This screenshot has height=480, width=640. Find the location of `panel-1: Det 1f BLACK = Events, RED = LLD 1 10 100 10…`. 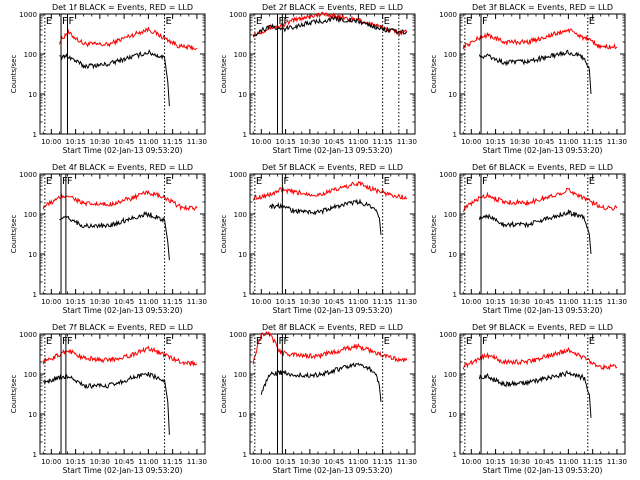

panel-1: Det 1f BLACK = Events, RED = LLD 1 10 100 10… is located at coordinates (108, 79).